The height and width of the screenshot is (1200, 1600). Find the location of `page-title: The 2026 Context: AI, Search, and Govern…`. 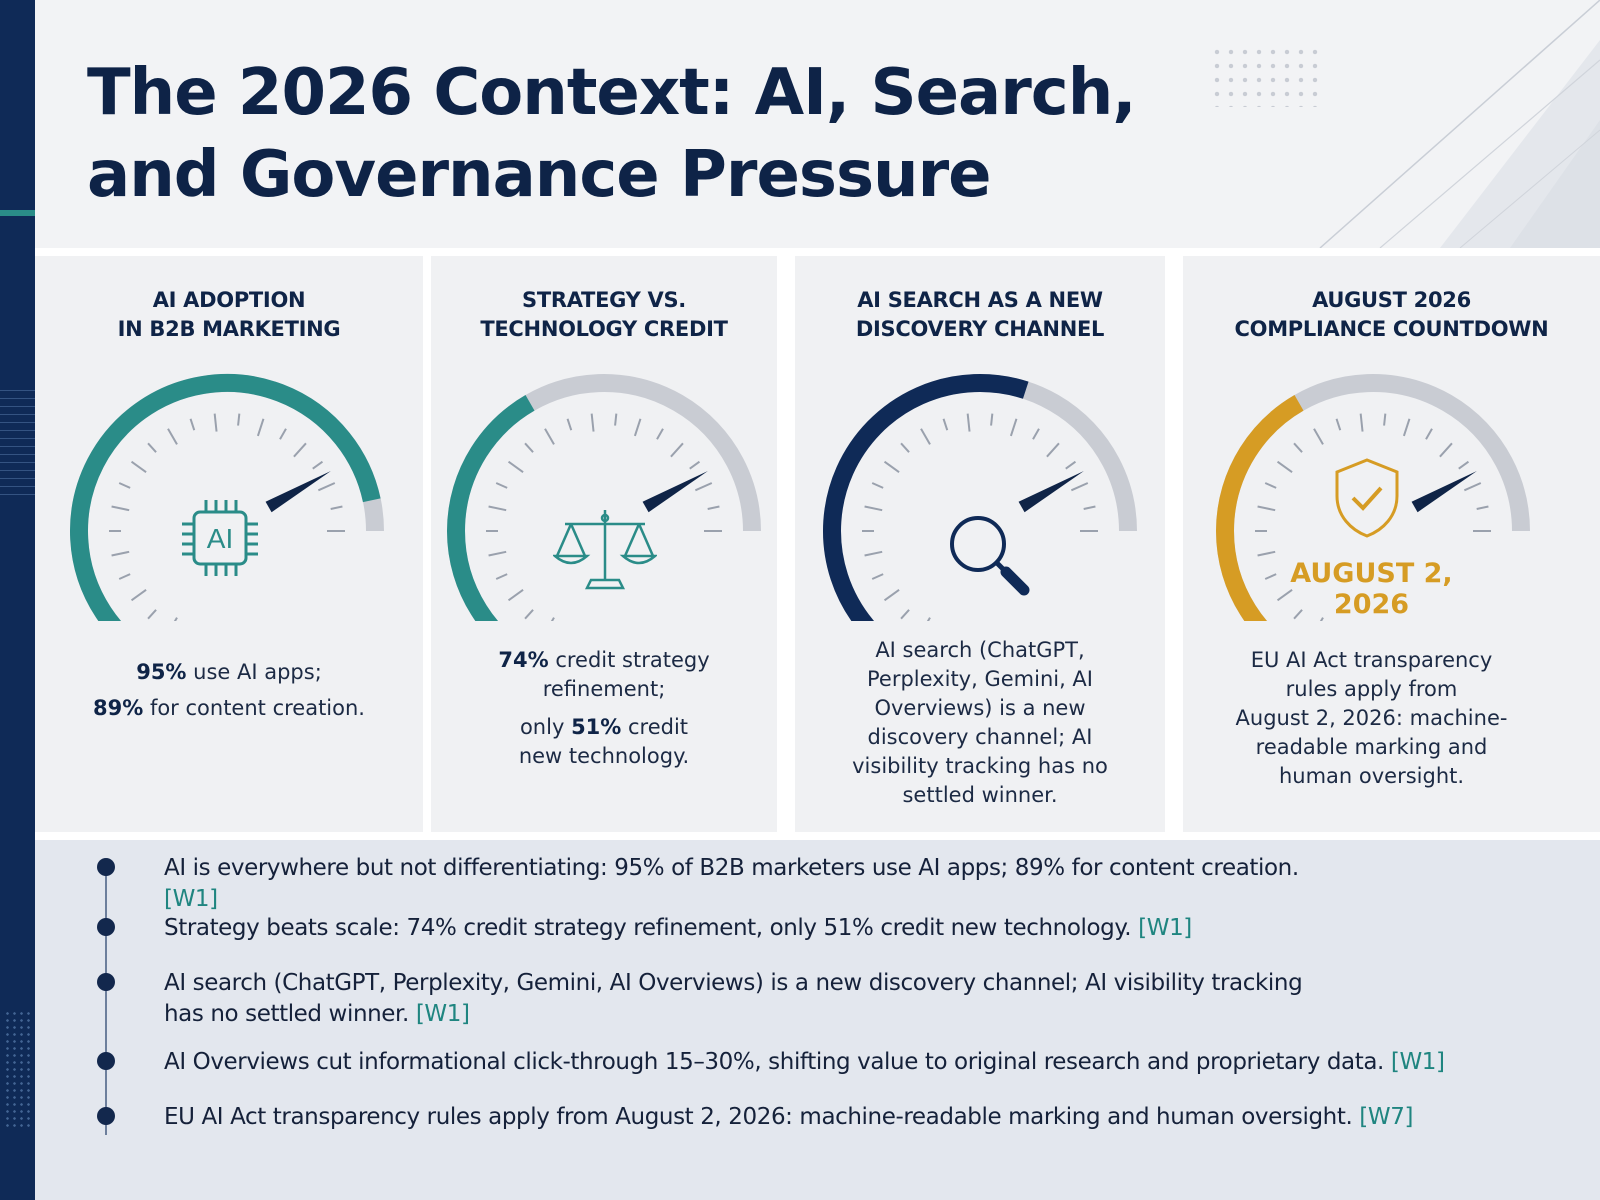

page-title: The 2026 Context: AI, Search, and Govern… is located at coordinates (612, 134).